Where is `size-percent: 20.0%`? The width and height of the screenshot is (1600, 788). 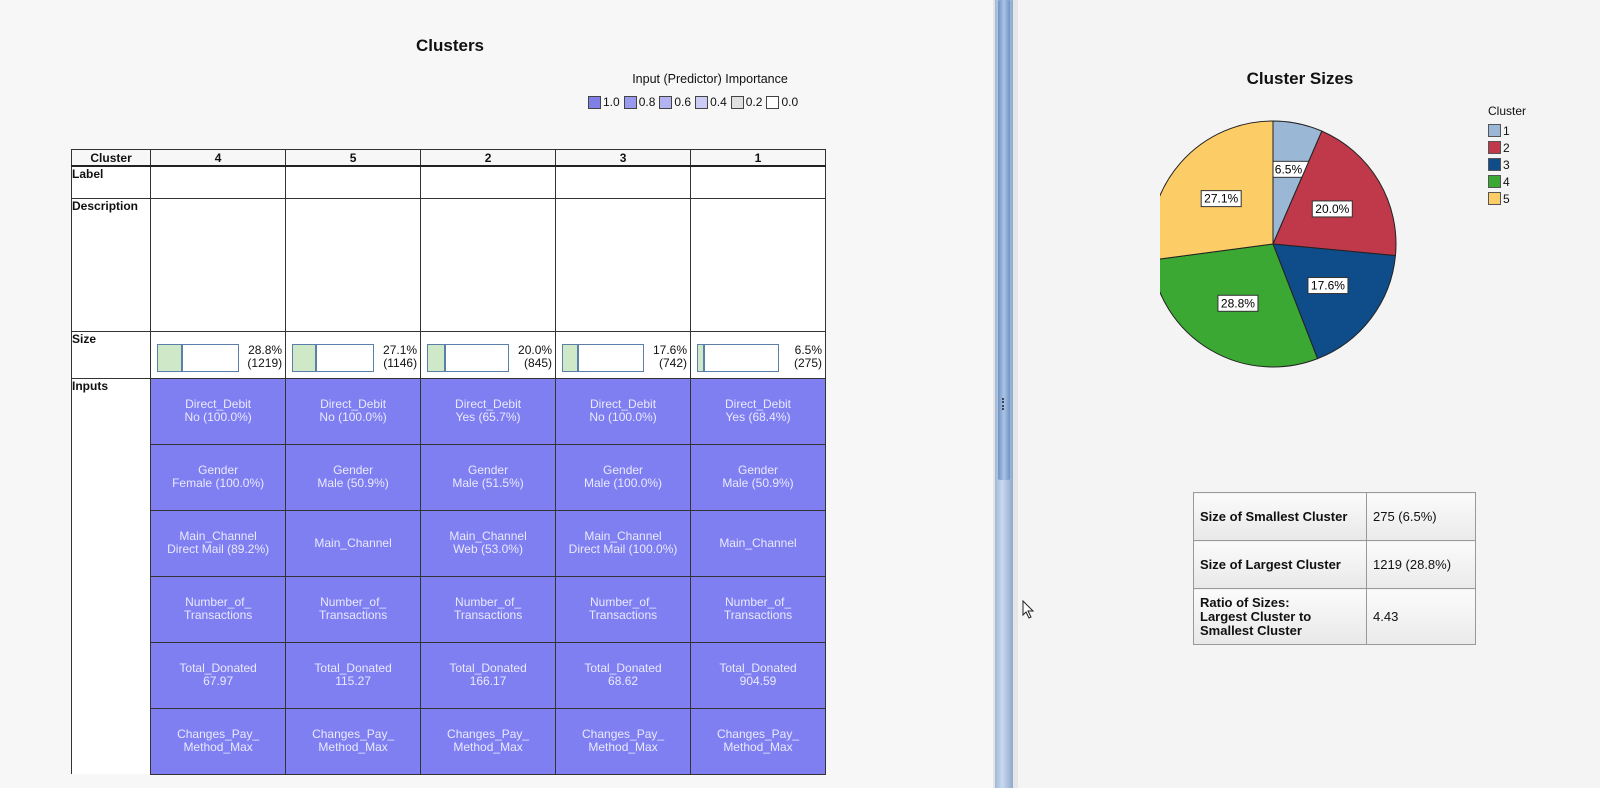 size-percent: 20.0% is located at coordinates (535, 349).